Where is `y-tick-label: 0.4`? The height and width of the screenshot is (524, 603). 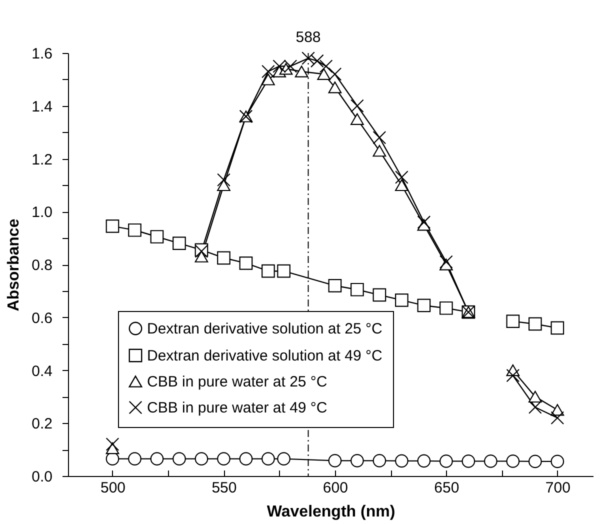
y-tick-label: 0.4 is located at coordinates (42, 371).